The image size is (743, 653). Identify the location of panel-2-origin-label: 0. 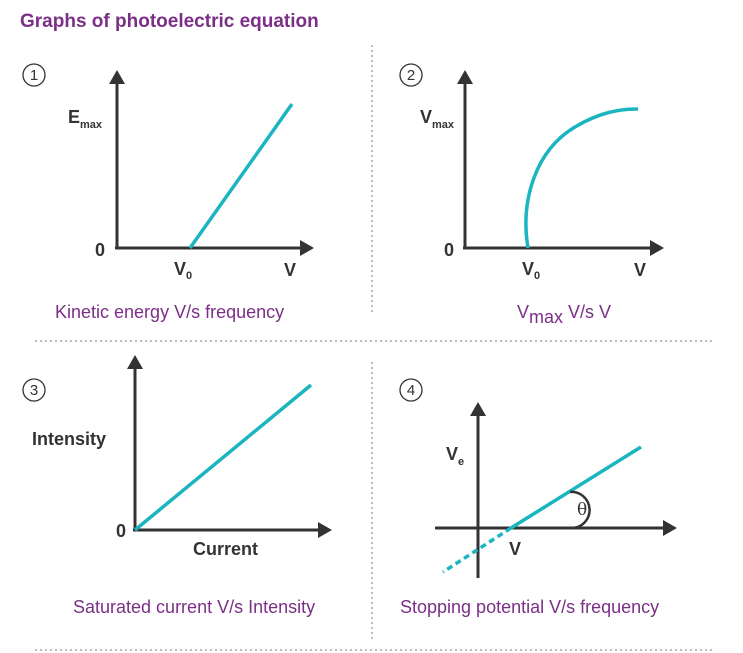
(449, 250).